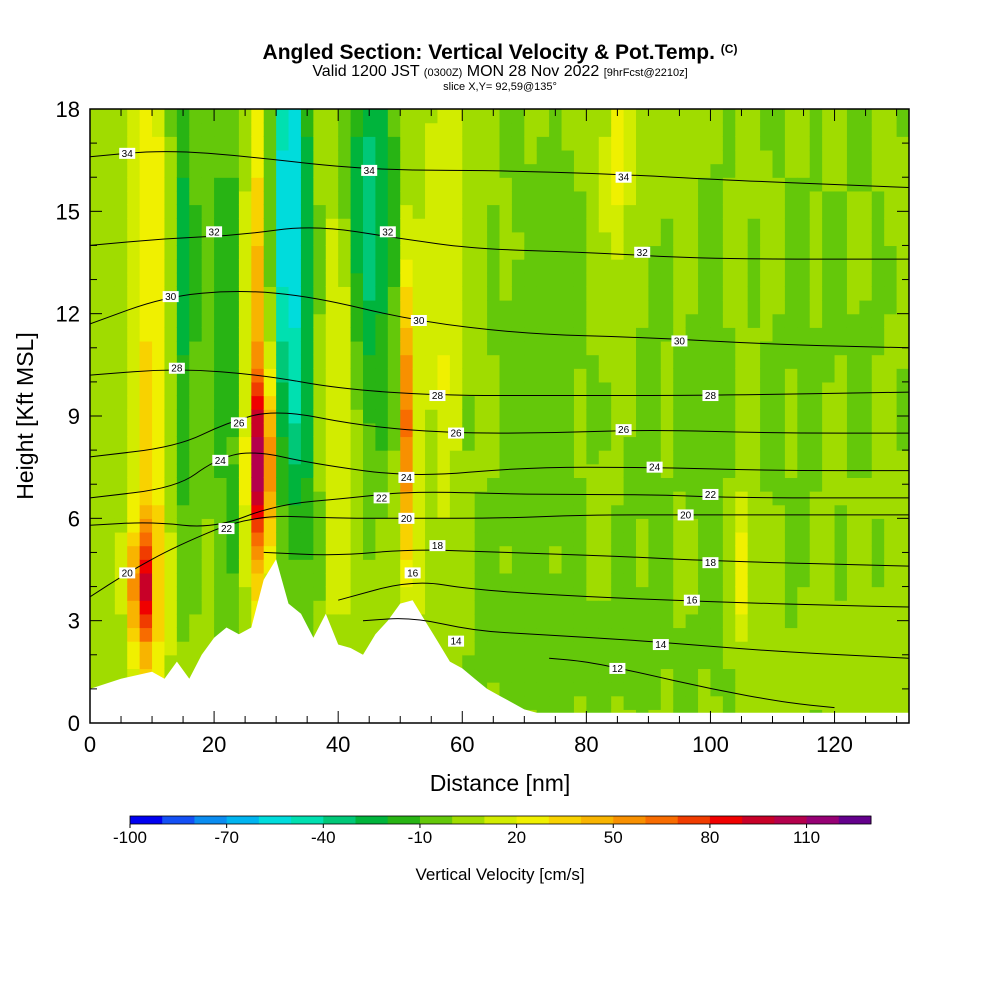 The image size is (1000, 1000). Describe the element at coordinates (323, 837) in the screenshot. I see `colorbar-tick-label: -40` at that location.